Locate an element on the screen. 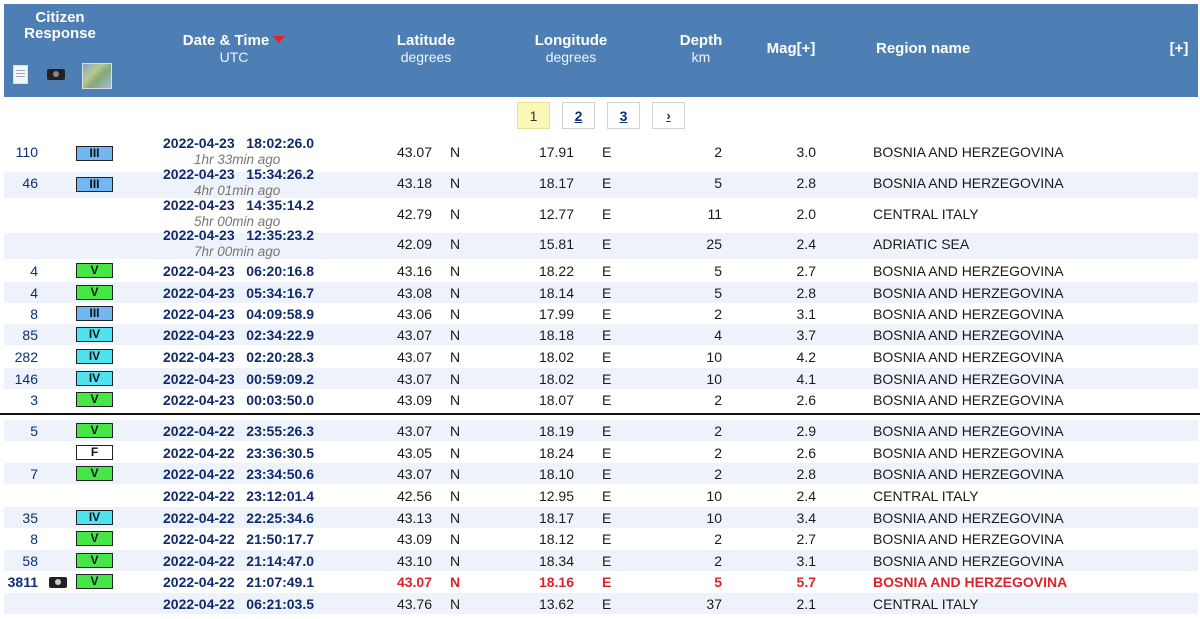 The height and width of the screenshot is (619, 1200). event-datetime-link: 2022-04-22 23:36:30.5 is located at coordinates (238, 453).